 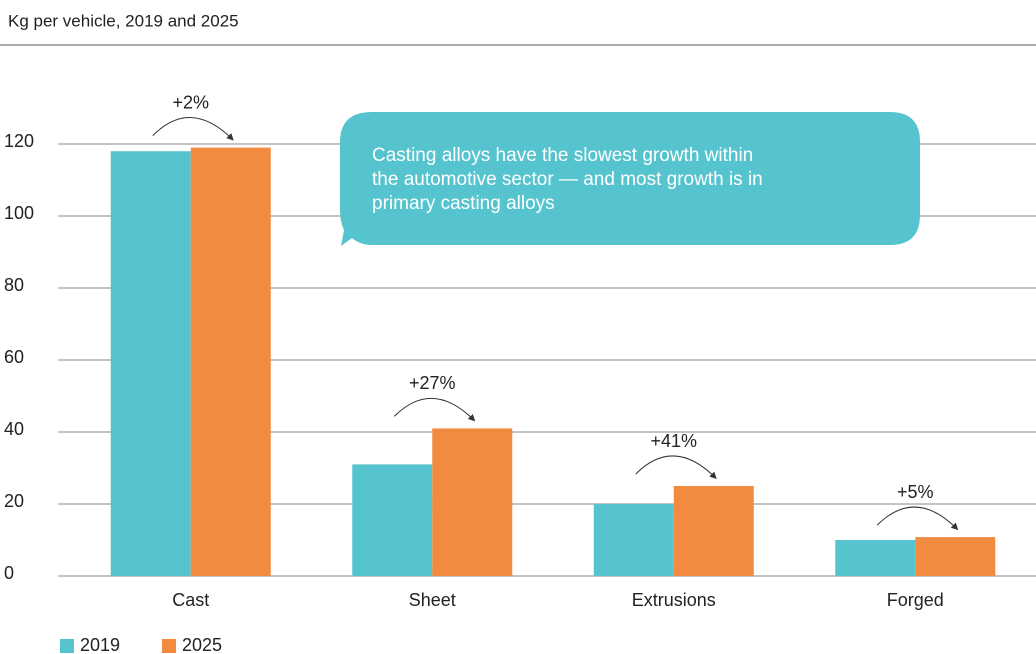 I want to click on growth-label: +5%, so click(x=915, y=492).